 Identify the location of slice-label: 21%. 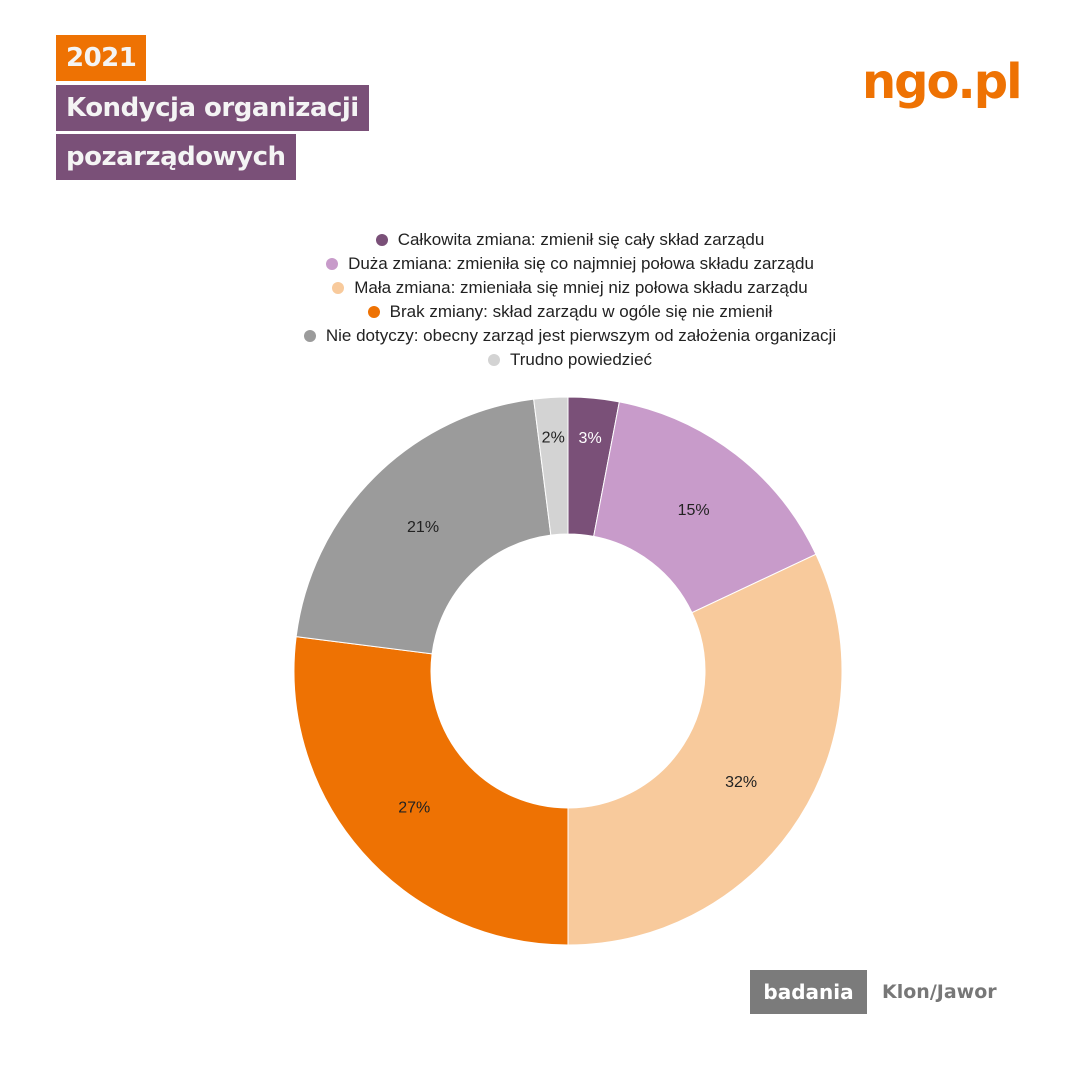
(423, 527).